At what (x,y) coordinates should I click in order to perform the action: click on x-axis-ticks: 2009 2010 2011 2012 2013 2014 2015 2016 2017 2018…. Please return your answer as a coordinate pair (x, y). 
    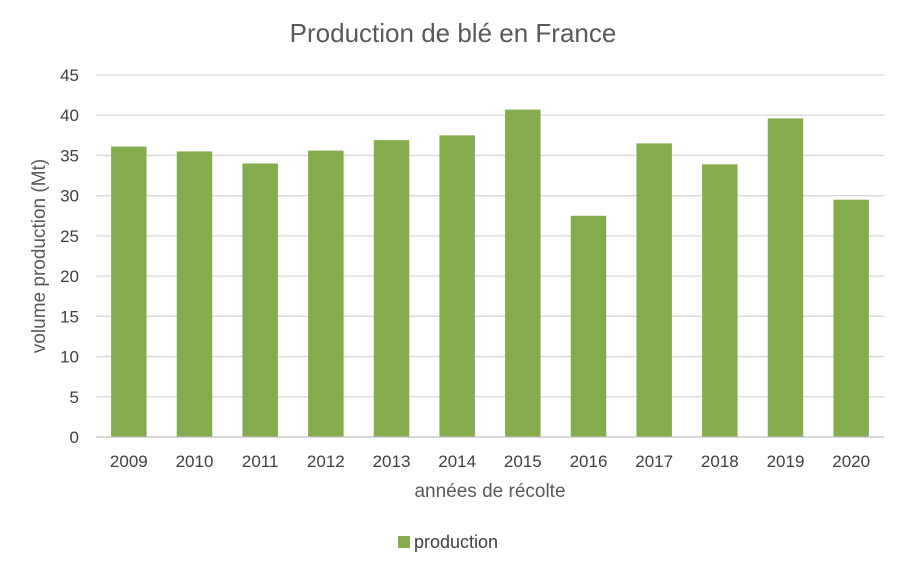
    Looking at the image, I should click on (490, 461).